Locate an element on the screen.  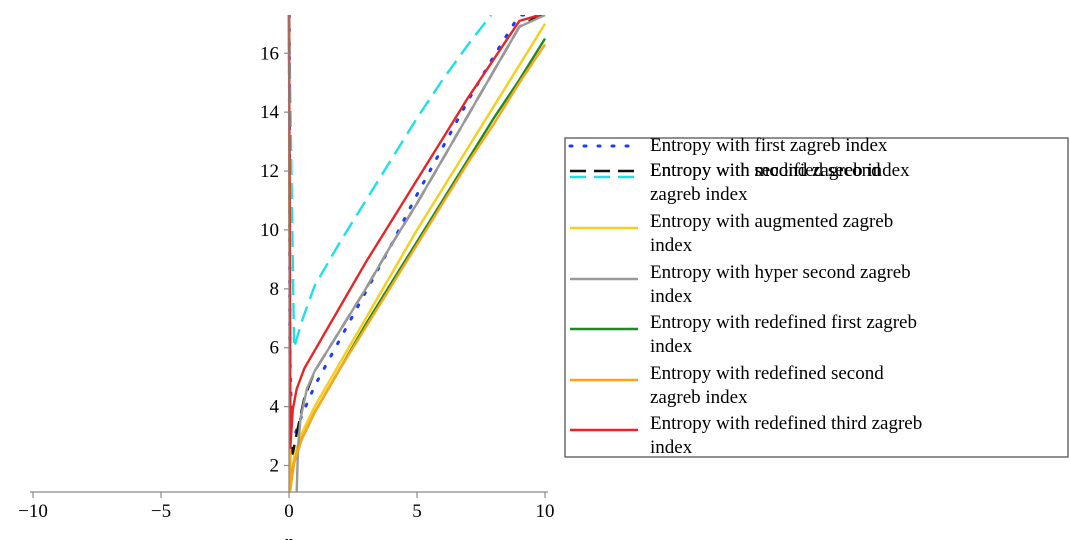
legend-label-5: index is located at coordinates (671, 296).